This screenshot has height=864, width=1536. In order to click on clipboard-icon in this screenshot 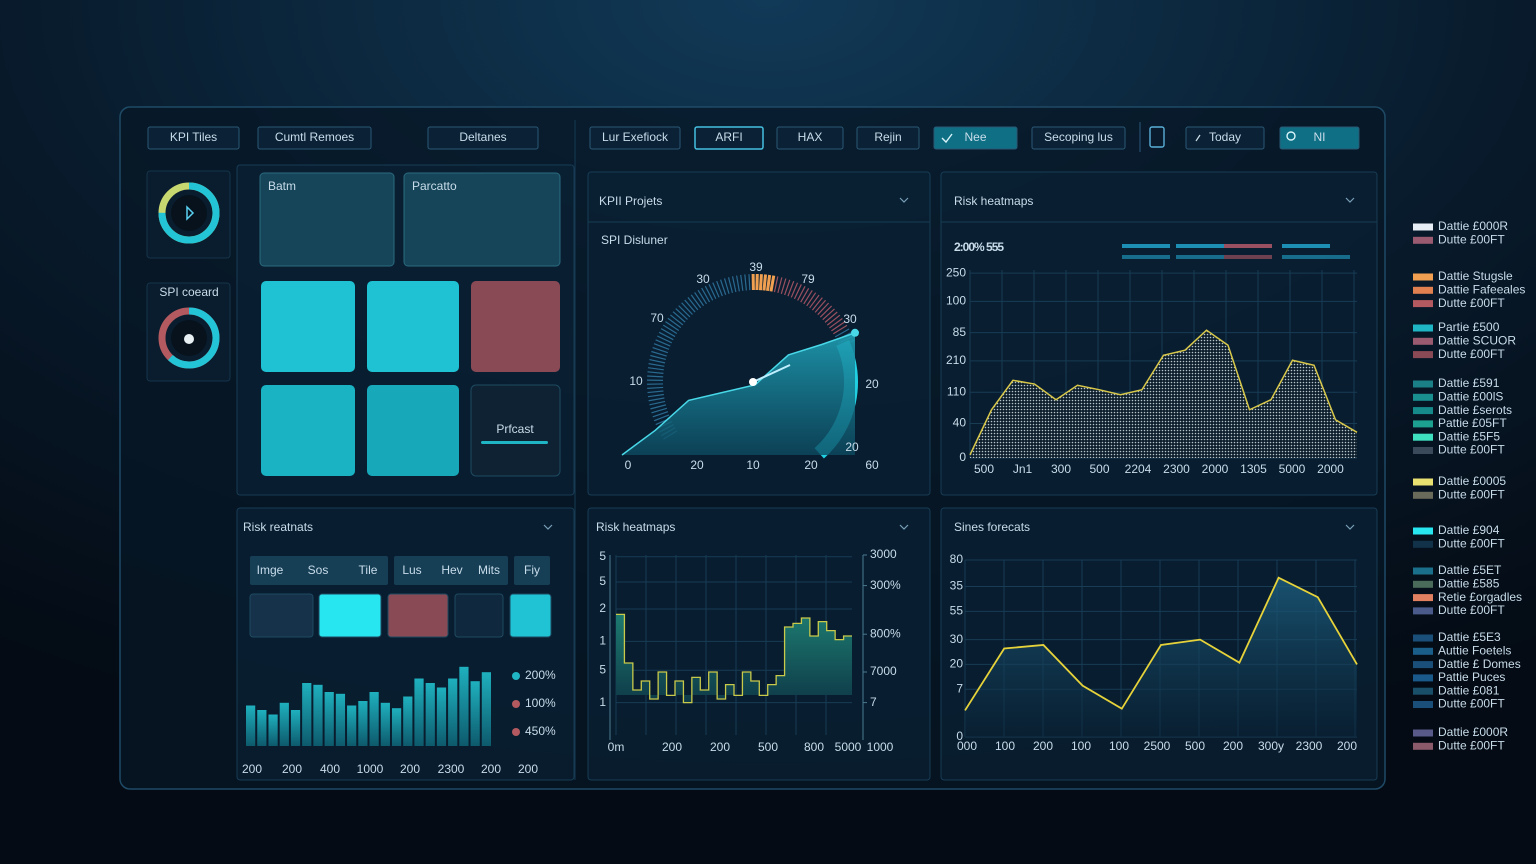, I will do `click(1157, 137)`.